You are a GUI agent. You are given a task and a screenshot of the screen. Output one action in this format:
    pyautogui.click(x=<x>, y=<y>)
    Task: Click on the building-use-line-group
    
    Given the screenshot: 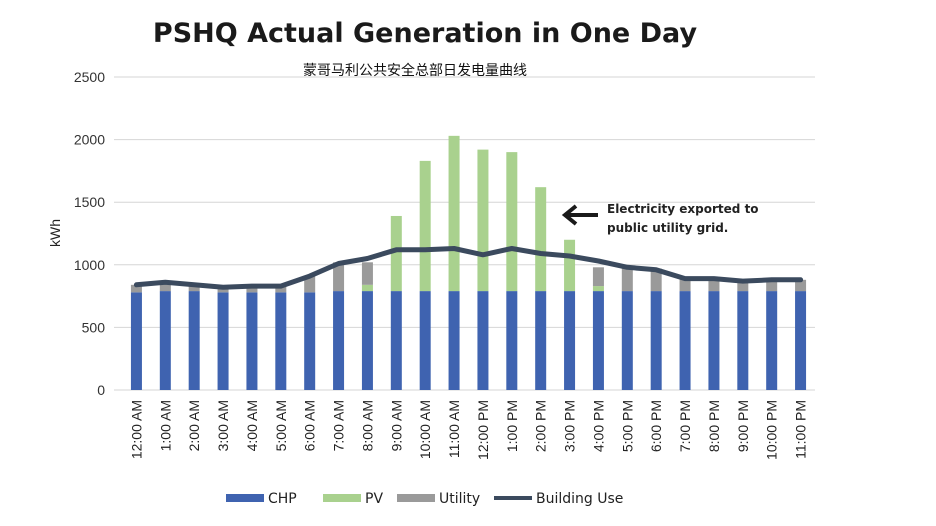 What is the action you would take?
    pyautogui.click(x=468, y=268)
    